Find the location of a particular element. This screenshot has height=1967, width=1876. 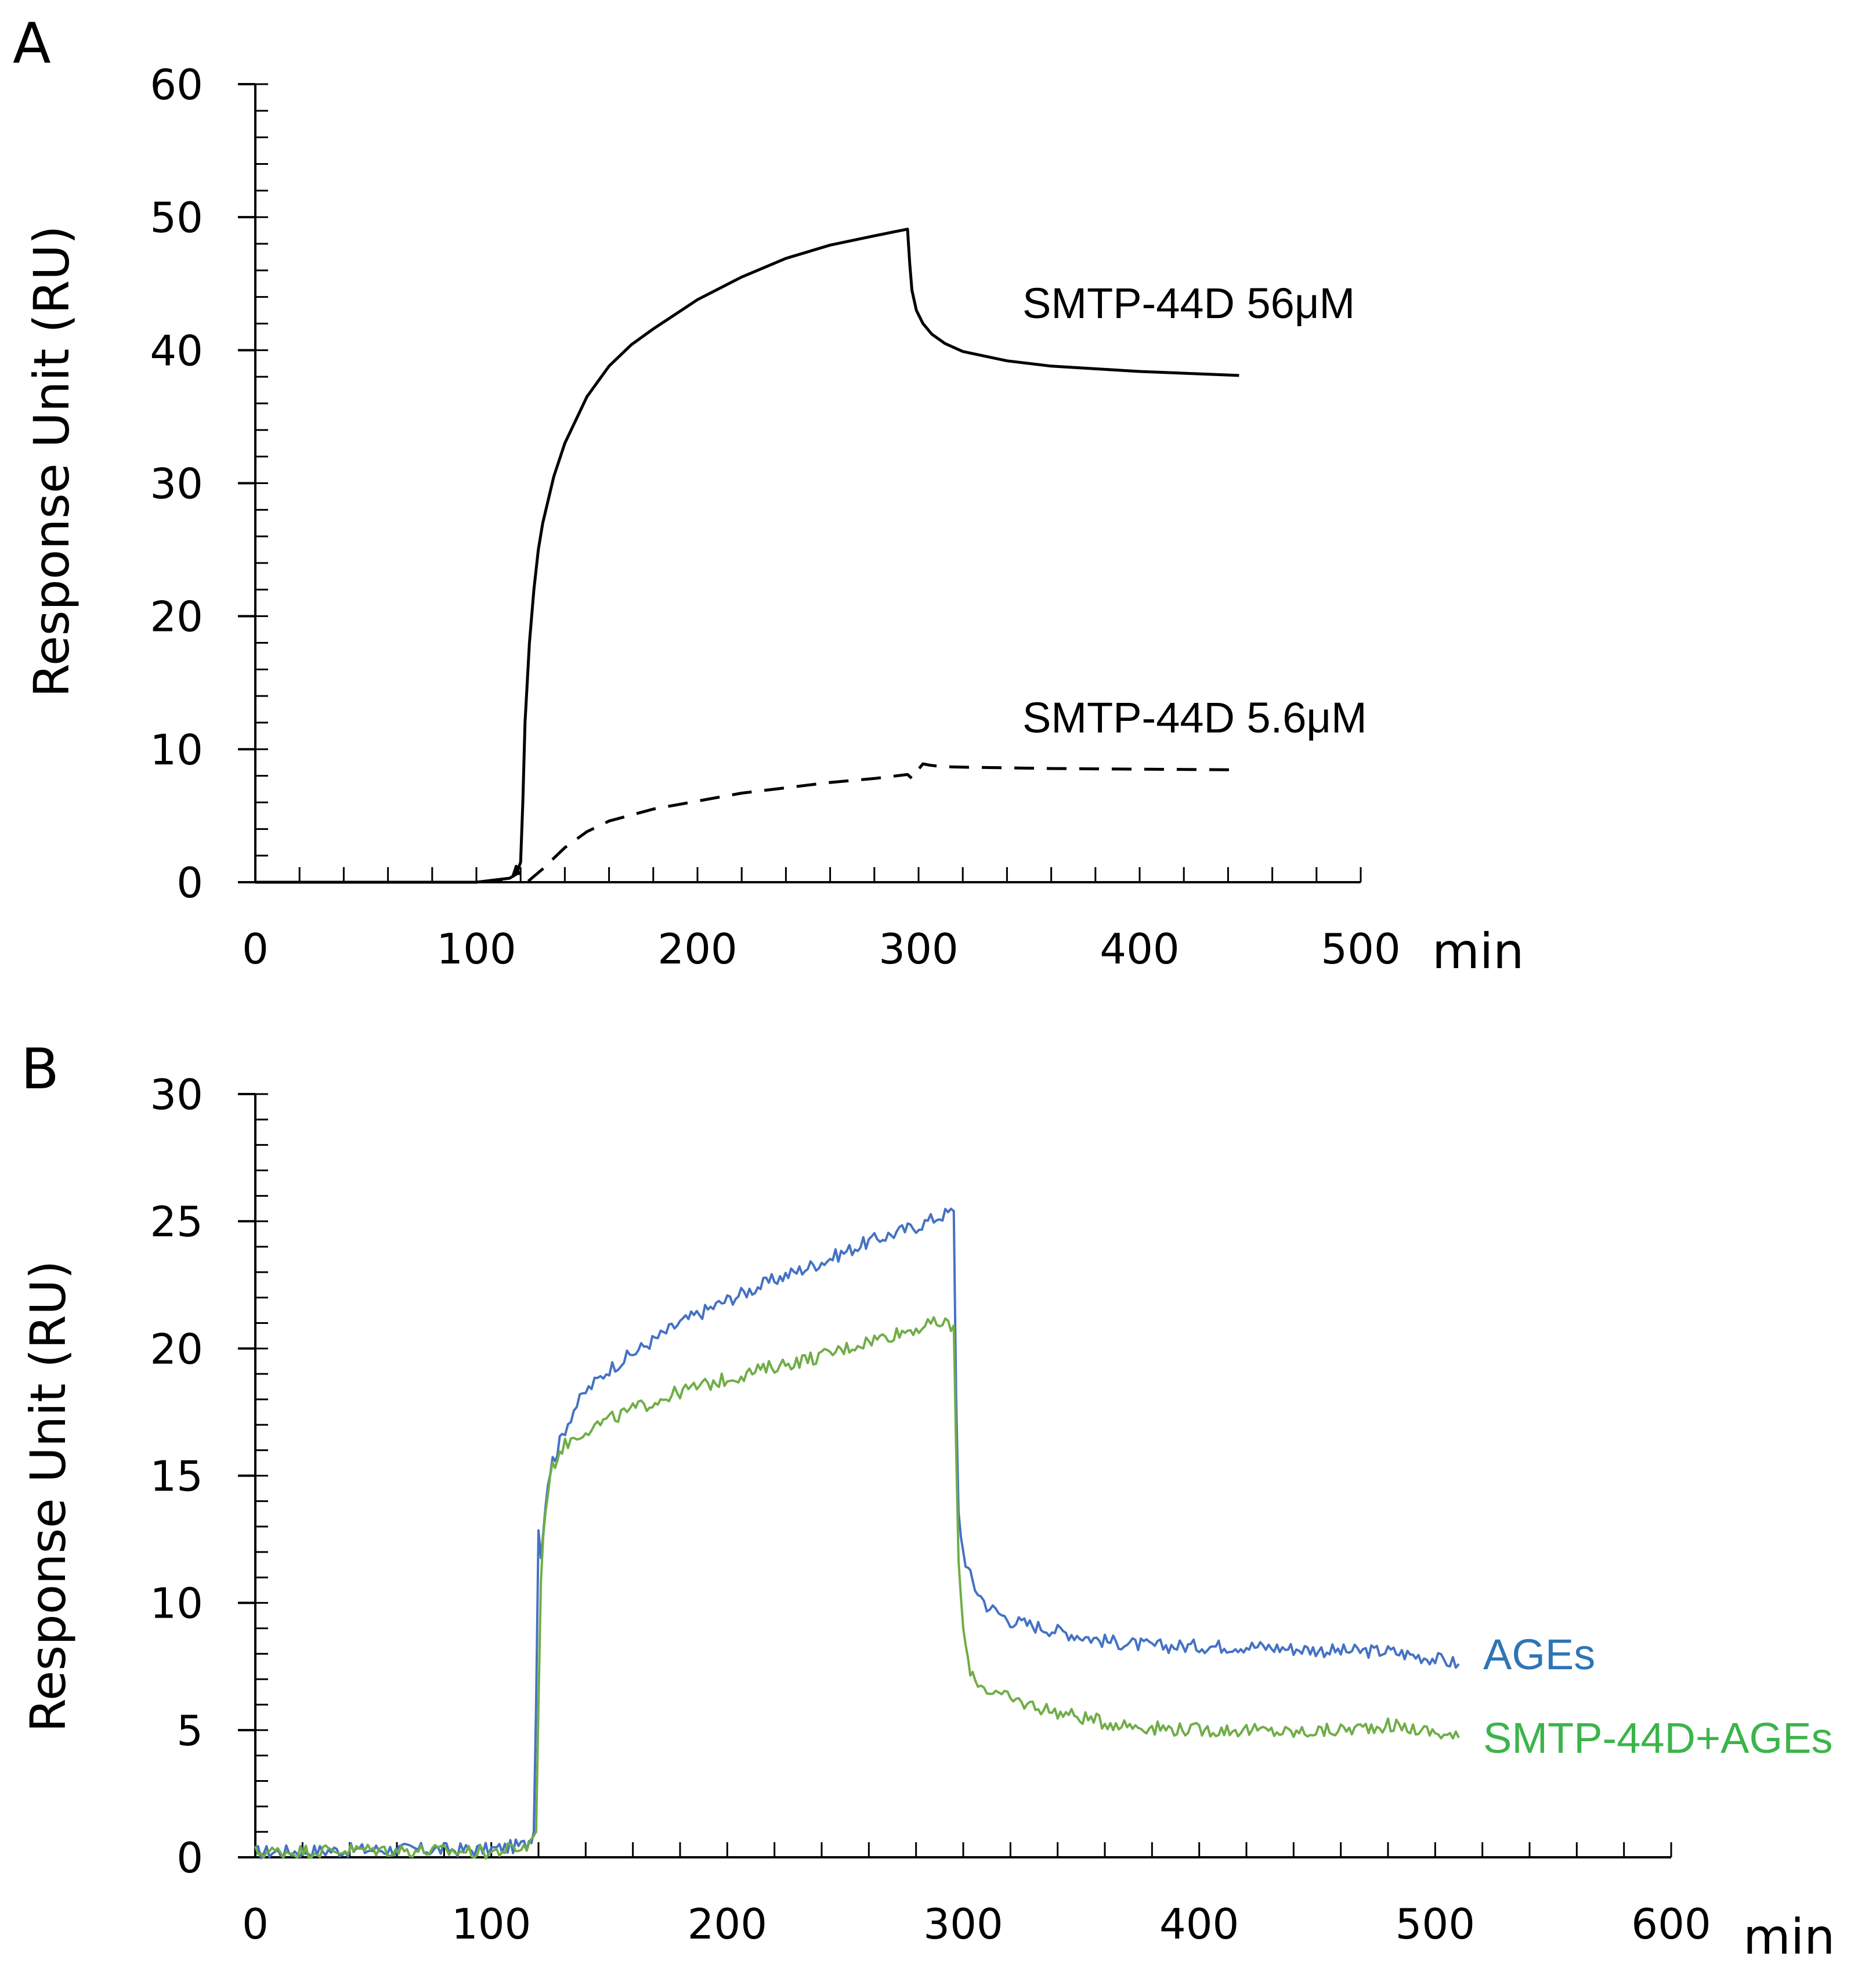

panel-b-y-tick-label: 0 is located at coordinates (189, 1858).